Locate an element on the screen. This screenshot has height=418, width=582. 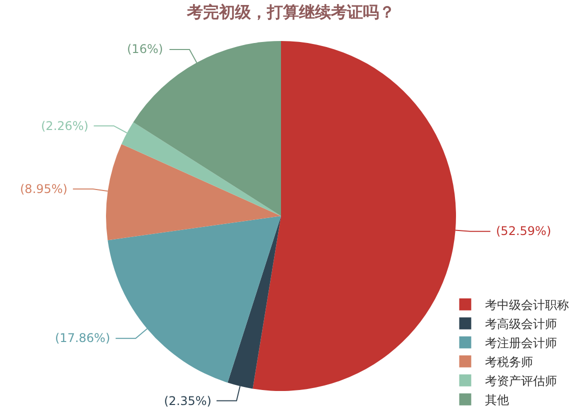
legend-label: 其他 is located at coordinates (497, 400).